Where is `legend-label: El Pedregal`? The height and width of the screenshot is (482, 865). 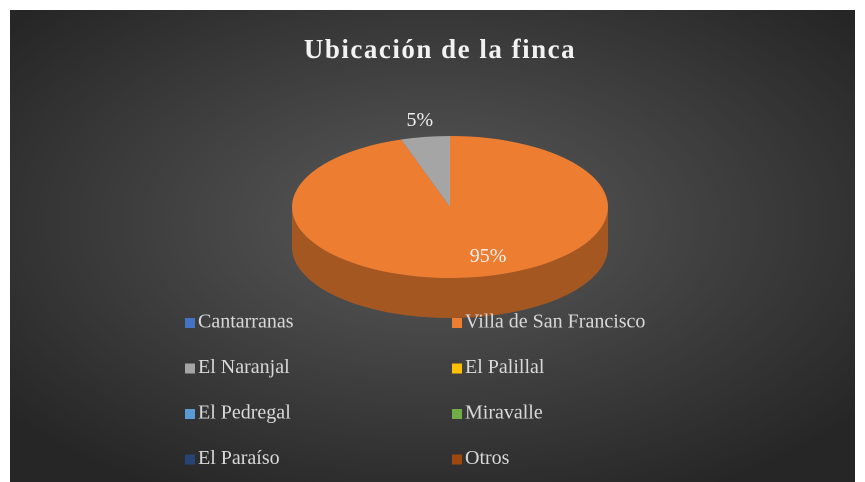
legend-label: El Pedregal is located at coordinates (244, 413).